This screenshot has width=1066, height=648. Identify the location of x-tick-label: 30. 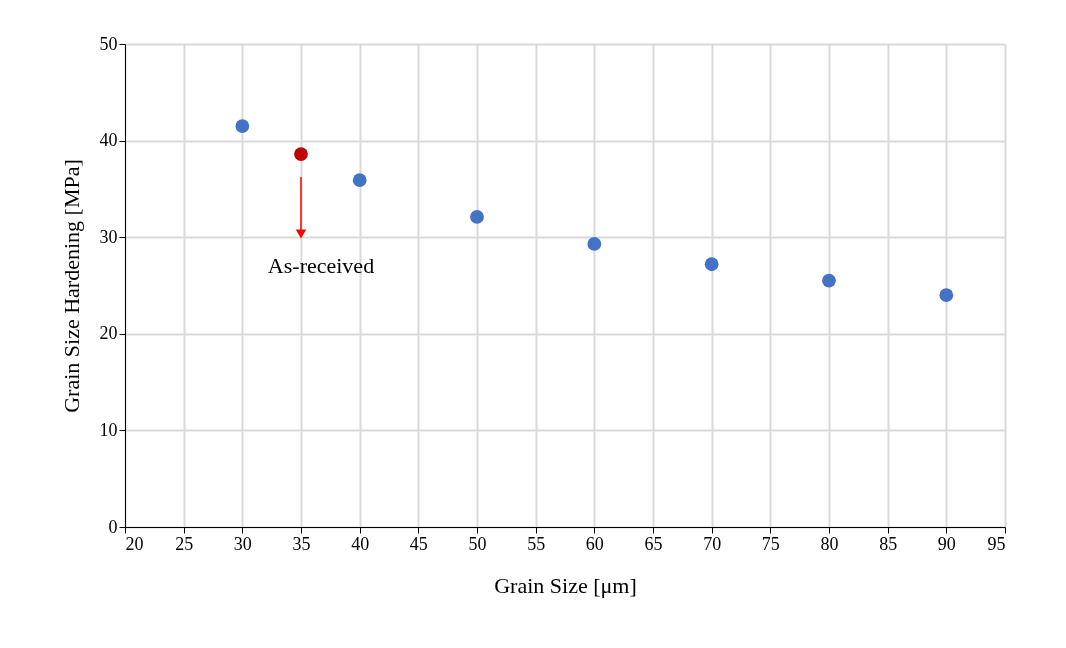
(242, 543).